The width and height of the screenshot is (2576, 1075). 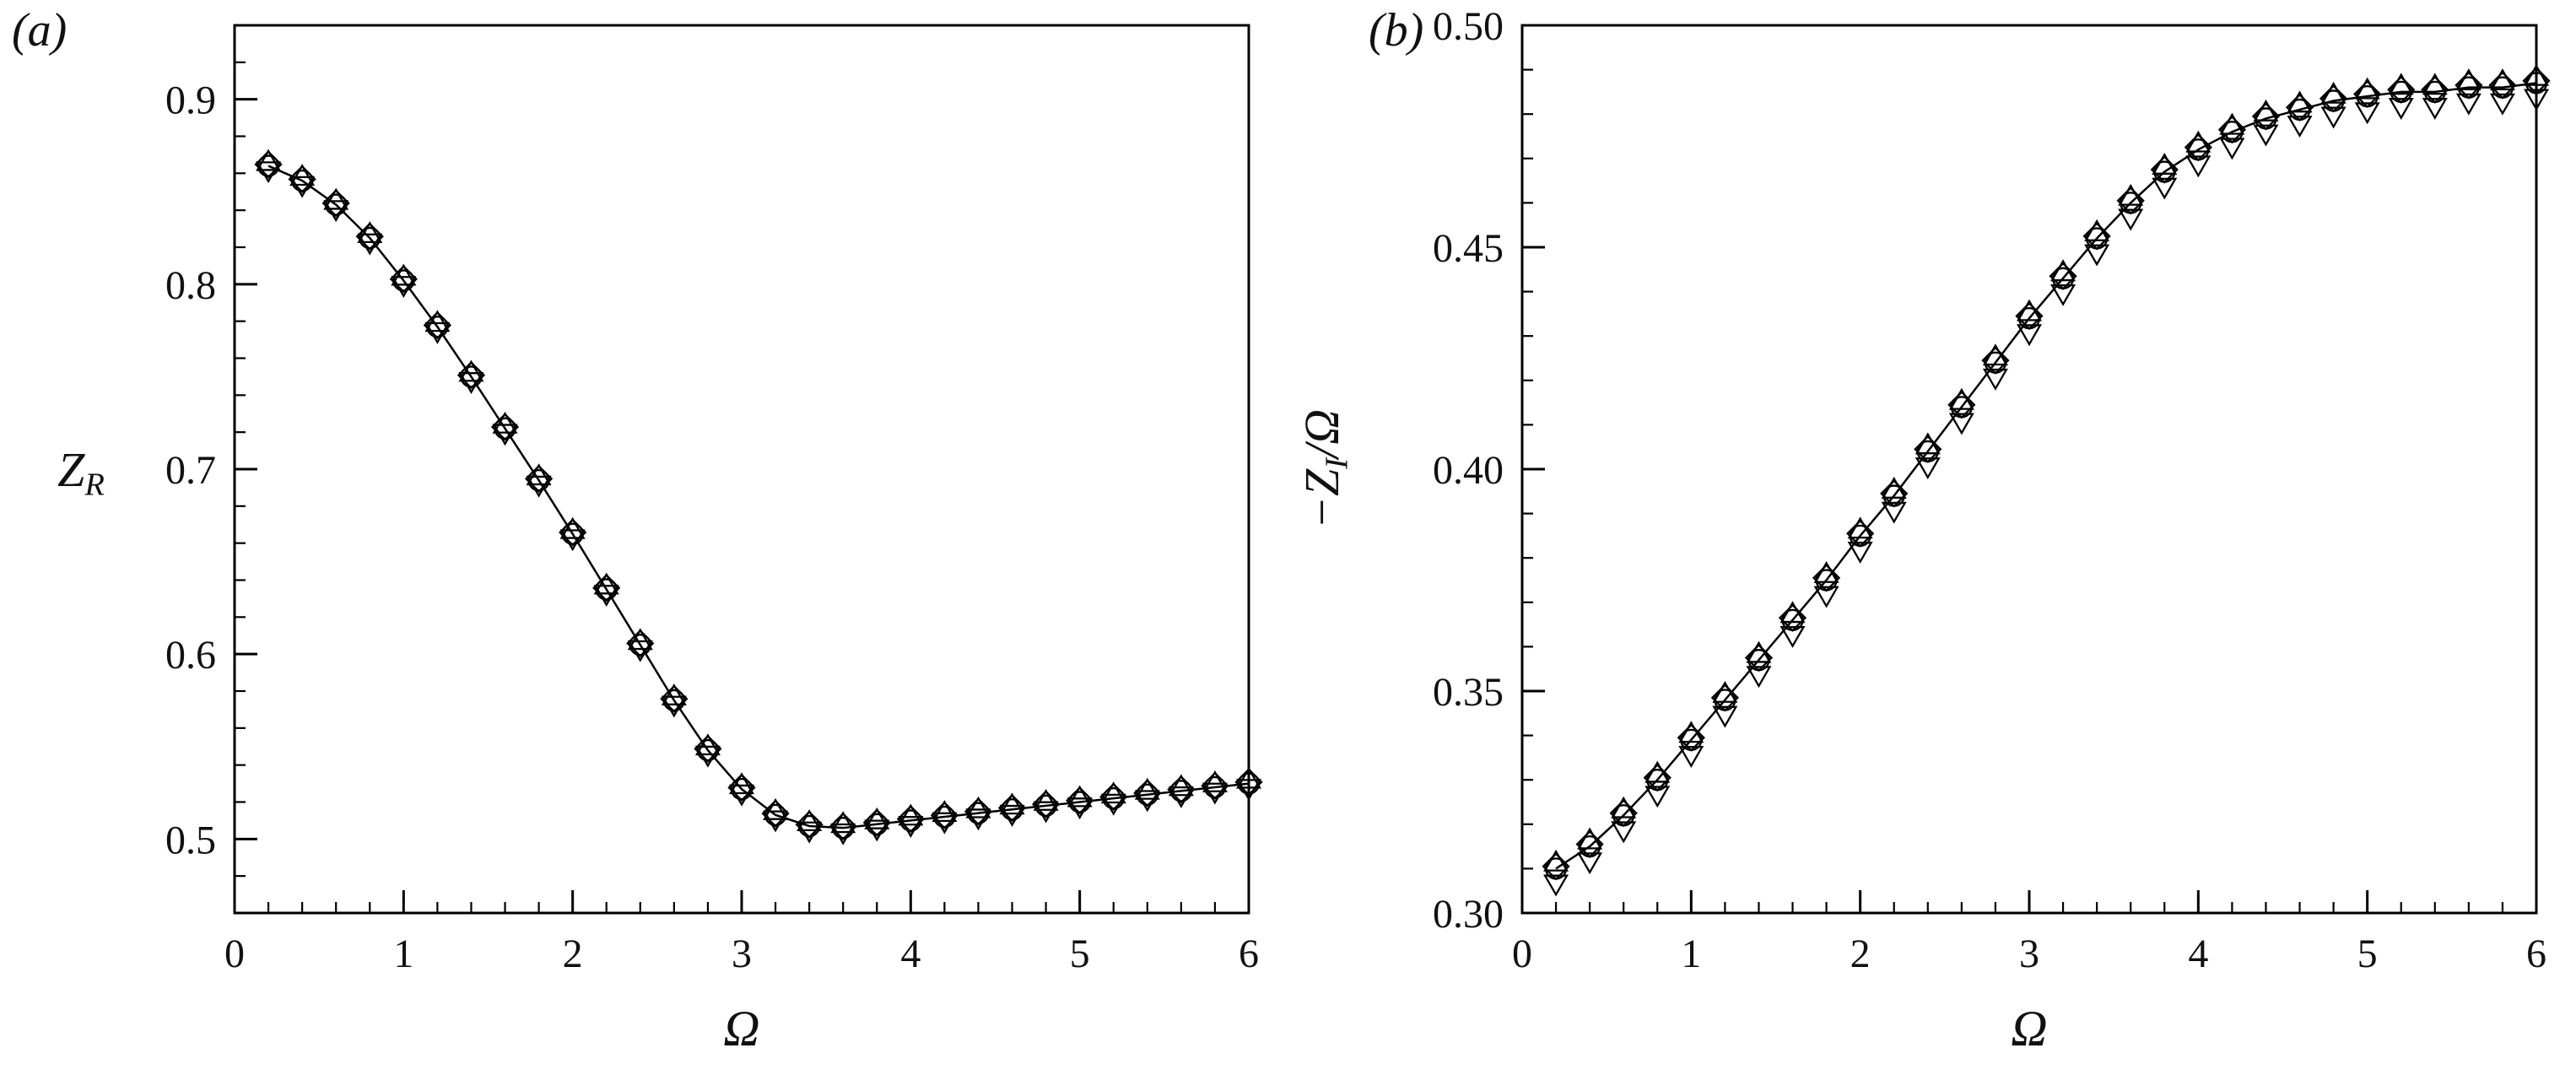 What do you see at coordinates (1396, 30) in the screenshot?
I see `panel-b-label: (b)` at bounding box center [1396, 30].